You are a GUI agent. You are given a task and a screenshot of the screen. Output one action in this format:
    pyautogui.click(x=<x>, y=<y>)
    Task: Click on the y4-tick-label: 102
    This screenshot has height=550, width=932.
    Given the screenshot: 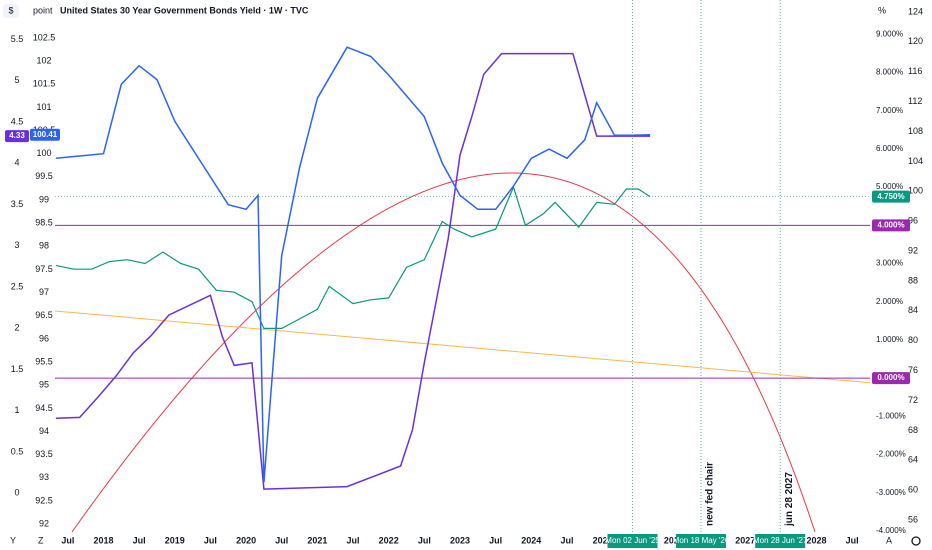 What is the action you would take?
    pyautogui.click(x=43, y=60)
    